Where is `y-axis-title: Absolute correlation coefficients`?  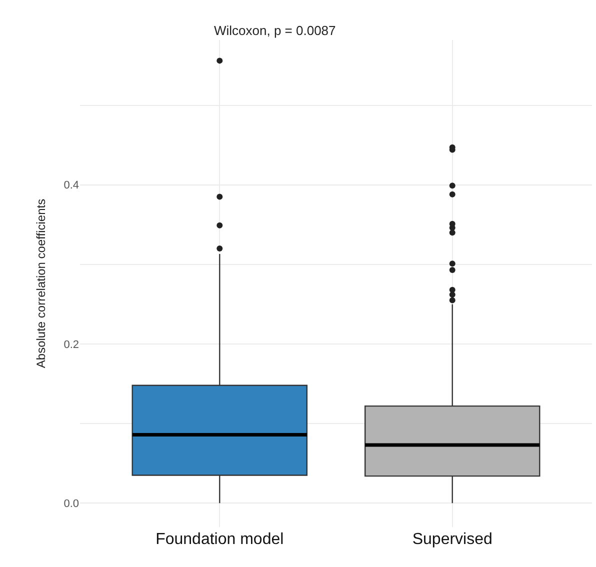
y-axis-title: Absolute correlation coefficients is located at coordinates (41, 283).